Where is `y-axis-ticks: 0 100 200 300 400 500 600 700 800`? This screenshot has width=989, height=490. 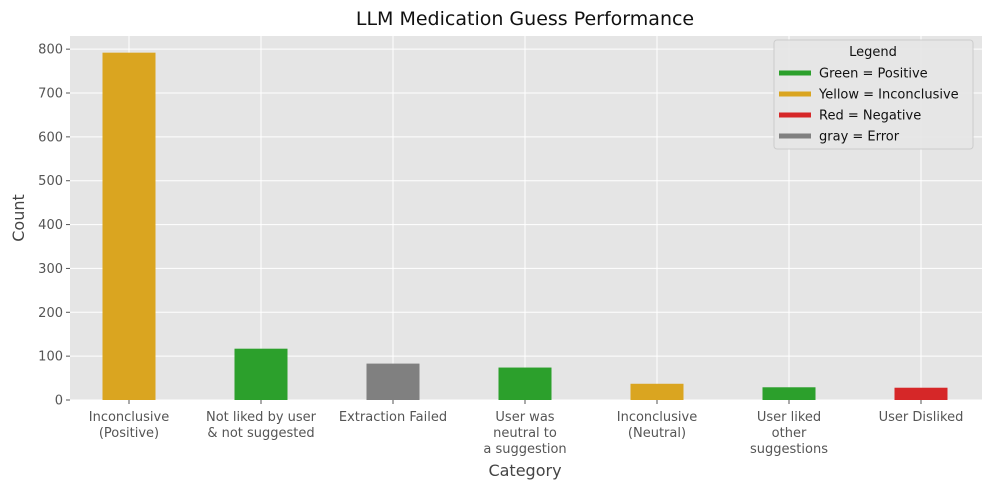
y-axis-ticks: 0 100 200 300 400 500 600 700 800 is located at coordinates (54, 226).